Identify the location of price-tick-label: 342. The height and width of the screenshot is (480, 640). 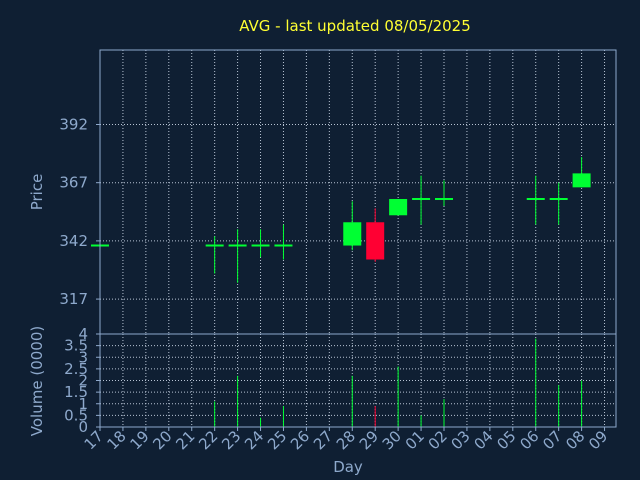
(73, 241).